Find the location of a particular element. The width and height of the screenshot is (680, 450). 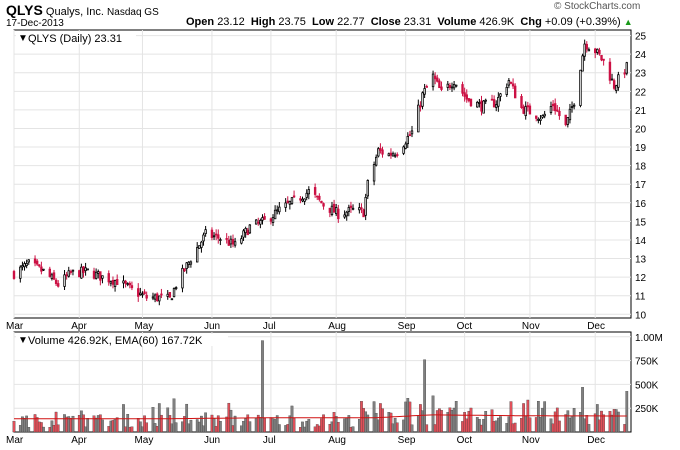

price-y-tick: 17 is located at coordinates (641, 185).